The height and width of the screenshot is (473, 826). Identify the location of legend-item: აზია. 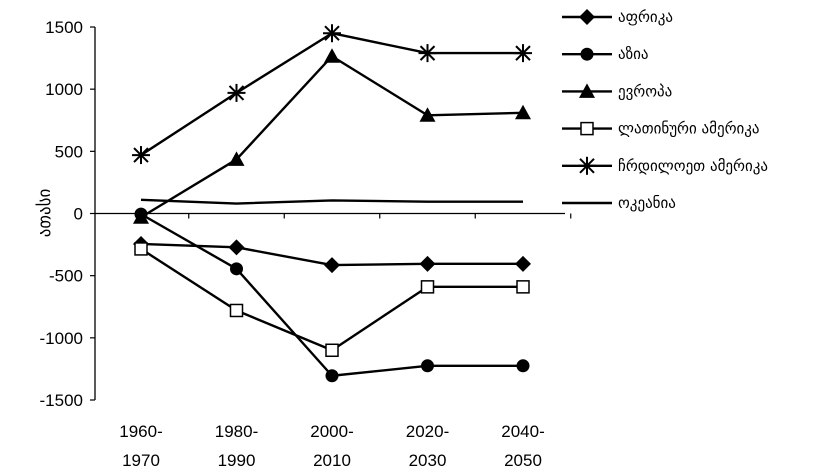
(605, 54).